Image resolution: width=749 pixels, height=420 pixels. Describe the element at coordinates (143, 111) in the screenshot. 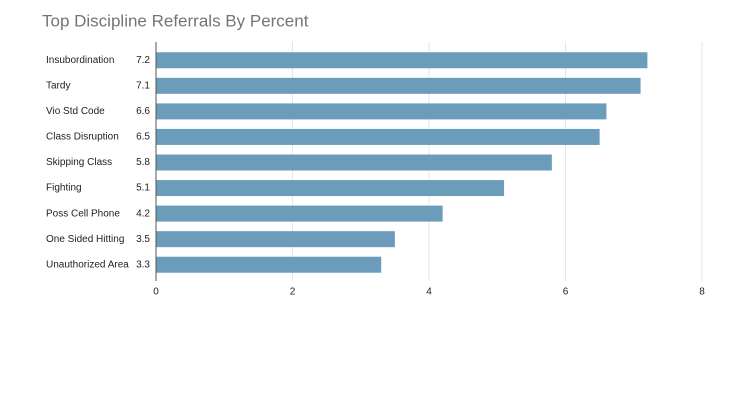

I see `value-label: 6.6` at that location.